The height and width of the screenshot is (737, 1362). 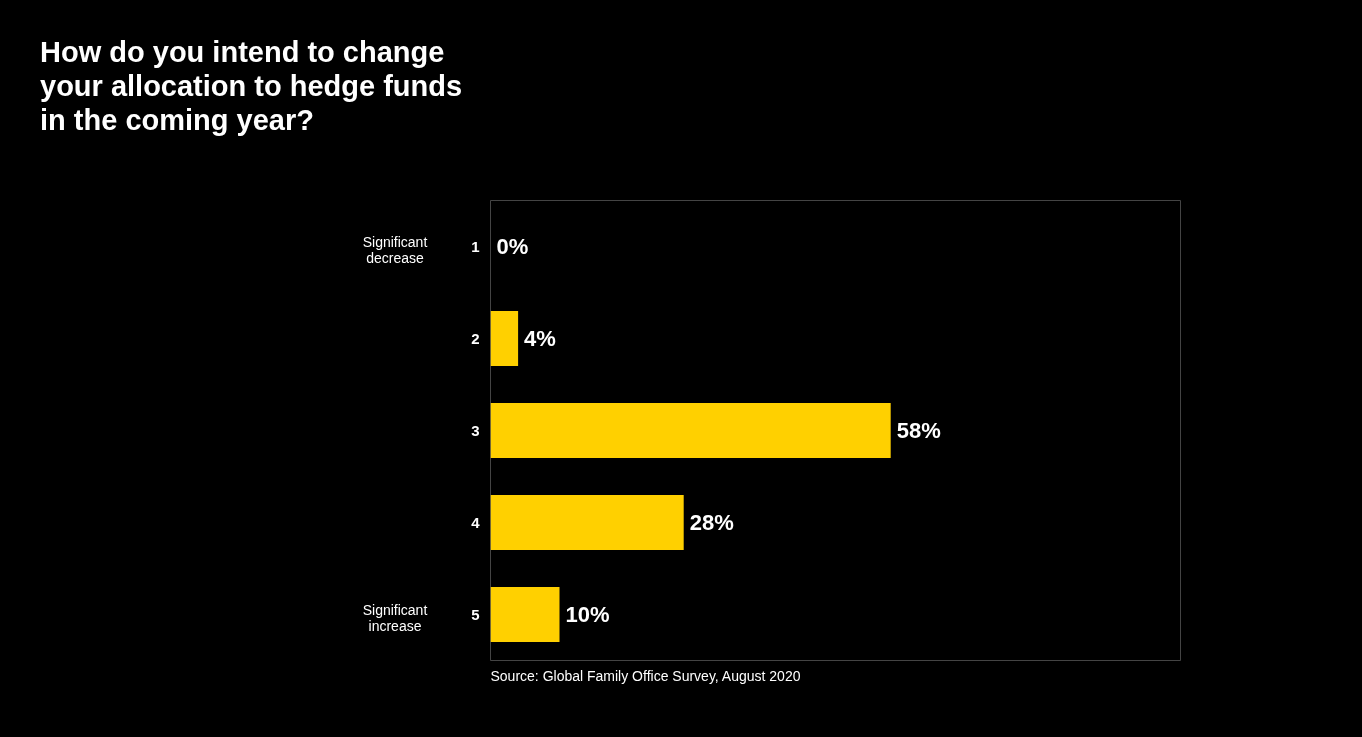 I want to click on y-tick-label: 5, so click(x=475, y=614).